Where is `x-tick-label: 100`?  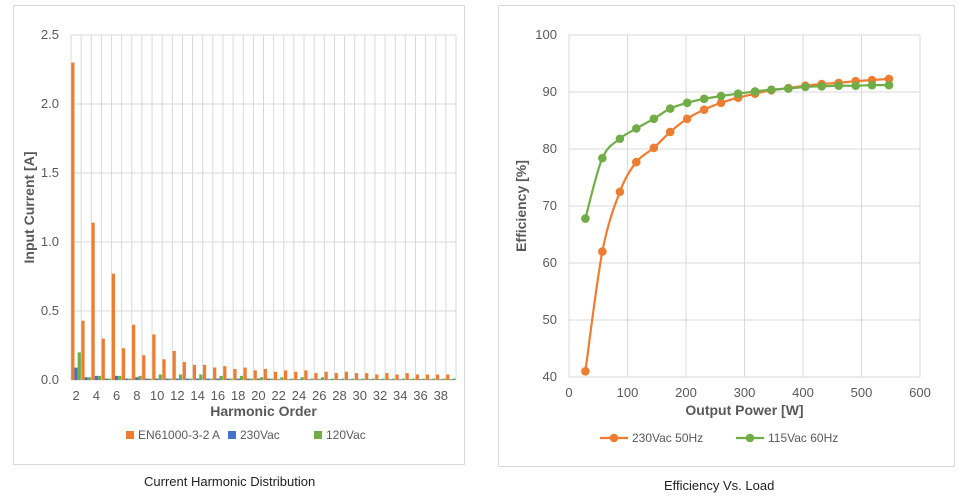
x-tick-label: 100 is located at coordinates (628, 392).